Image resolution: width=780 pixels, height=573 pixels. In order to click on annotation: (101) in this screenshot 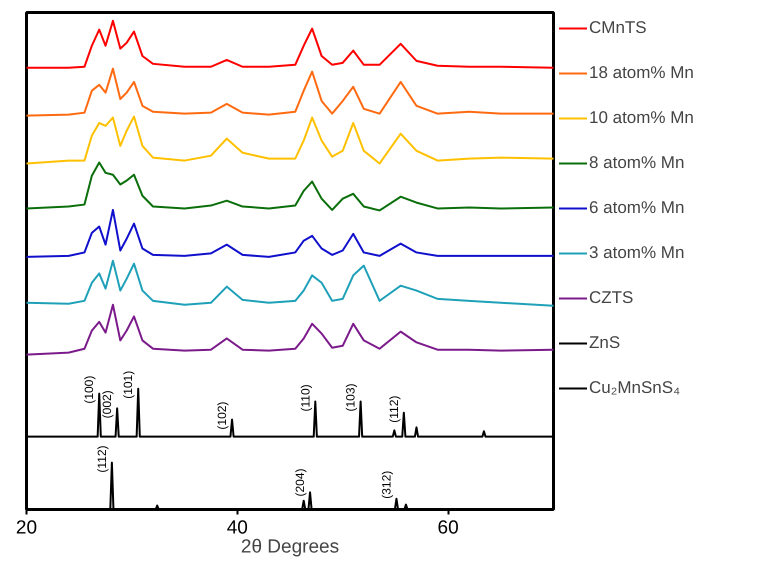, I will do `click(128, 384)`.